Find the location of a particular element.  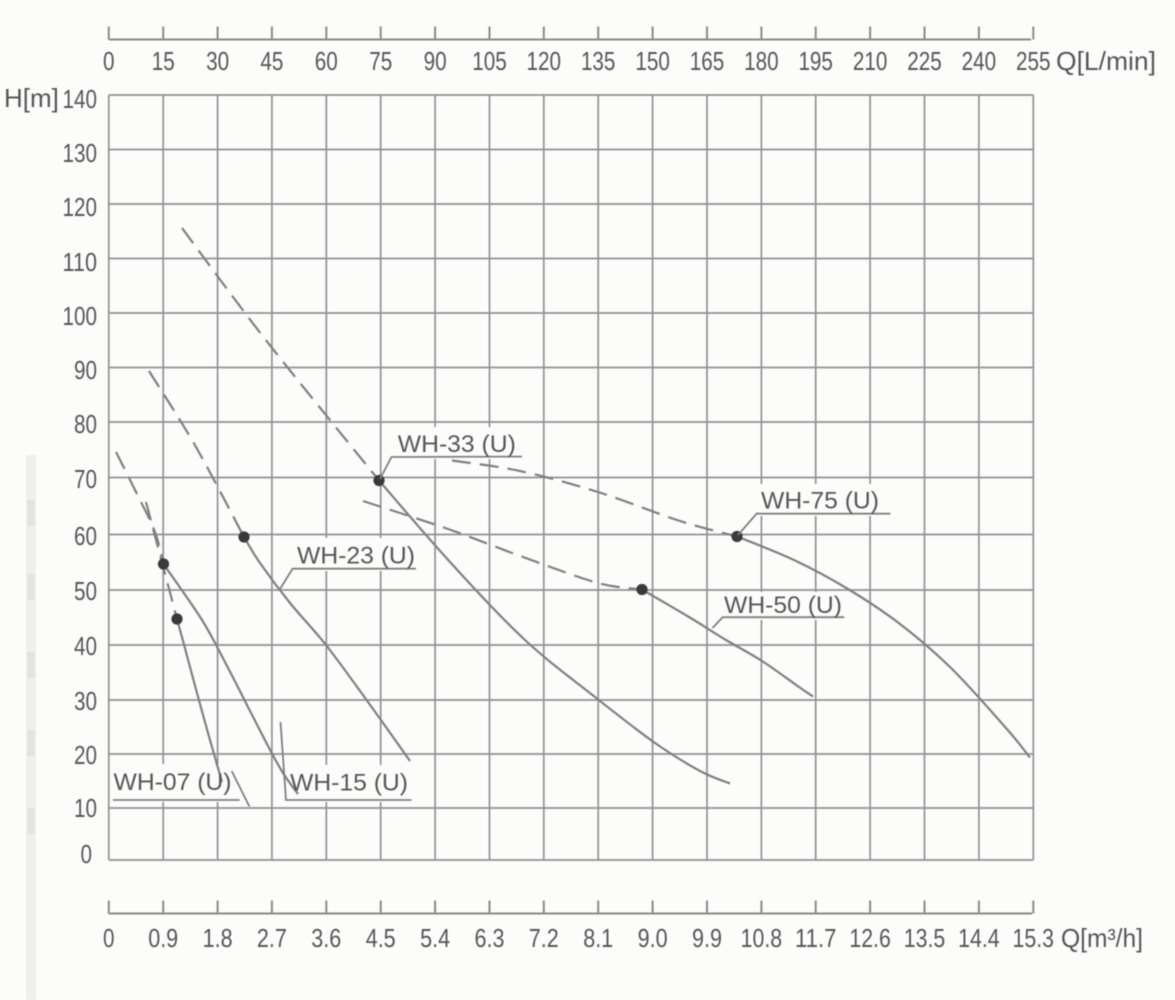

svg-text: 3.6 is located at coordinates (326, 938).